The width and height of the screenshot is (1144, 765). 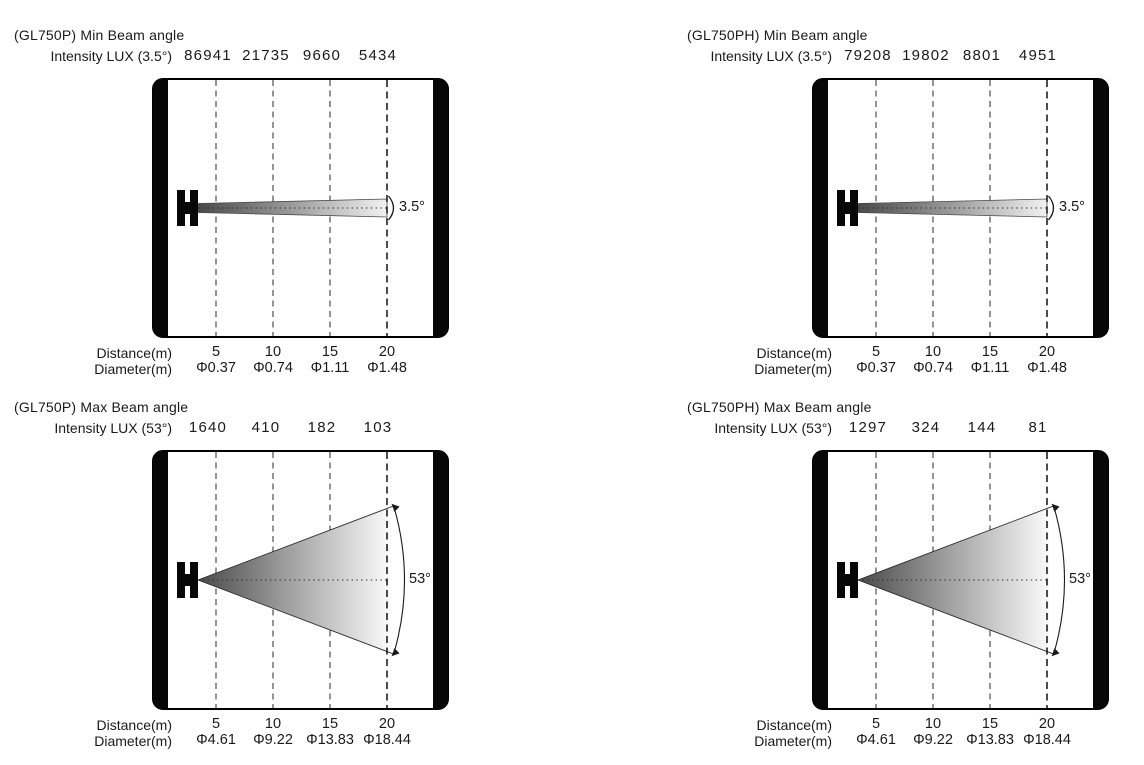 I want to click on beam-angle-label: 53°, so click(x=420, y=579).